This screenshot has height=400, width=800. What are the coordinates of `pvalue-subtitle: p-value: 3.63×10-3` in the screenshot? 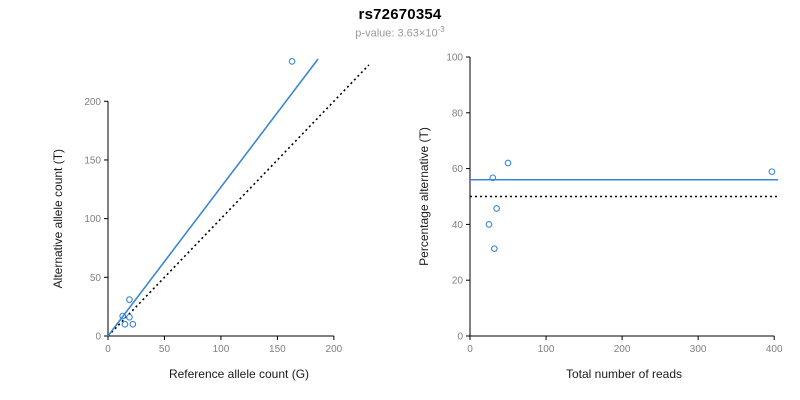 It's located at (400, 32).